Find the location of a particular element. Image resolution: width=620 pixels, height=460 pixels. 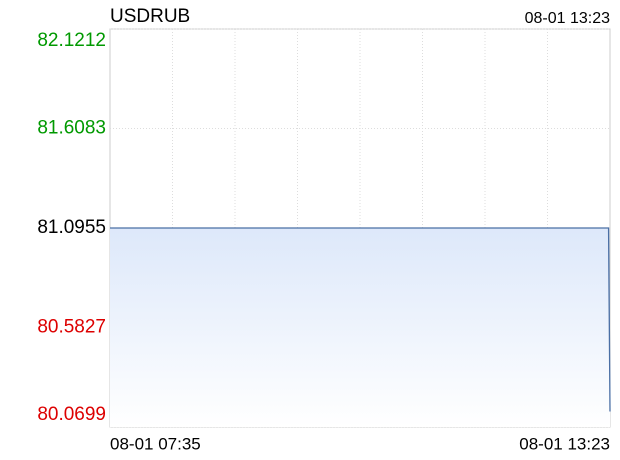

y-tick-label: 82.1212 is located at coordinates (71, 40).